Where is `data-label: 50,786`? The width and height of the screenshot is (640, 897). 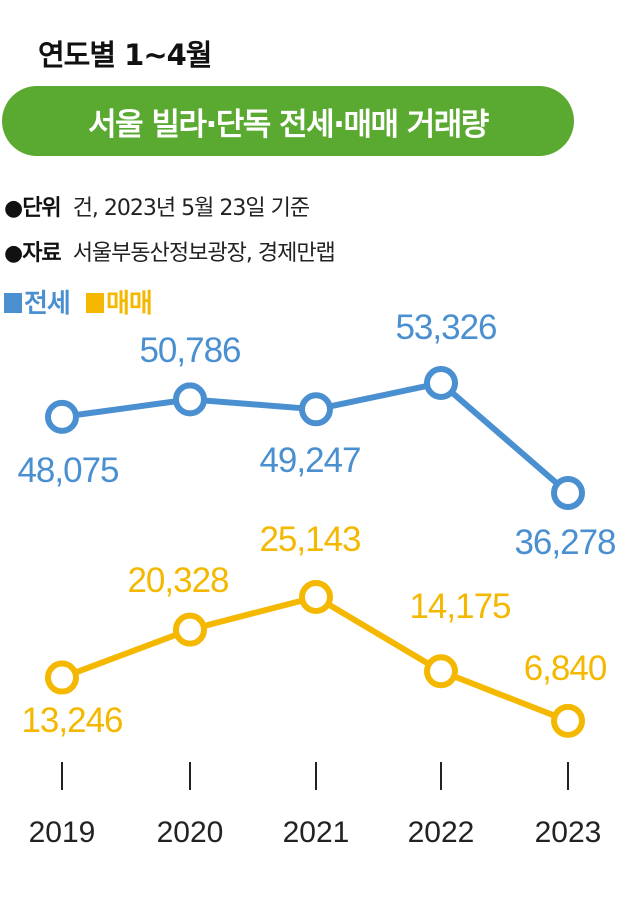 data-label: 50,786 is located at coordinates (189, 350).